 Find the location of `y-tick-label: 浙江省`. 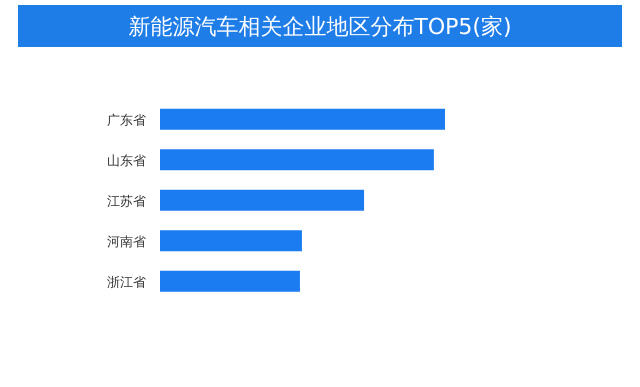

y-tick-label: 浙江省 is located at coordinates (126, 282).